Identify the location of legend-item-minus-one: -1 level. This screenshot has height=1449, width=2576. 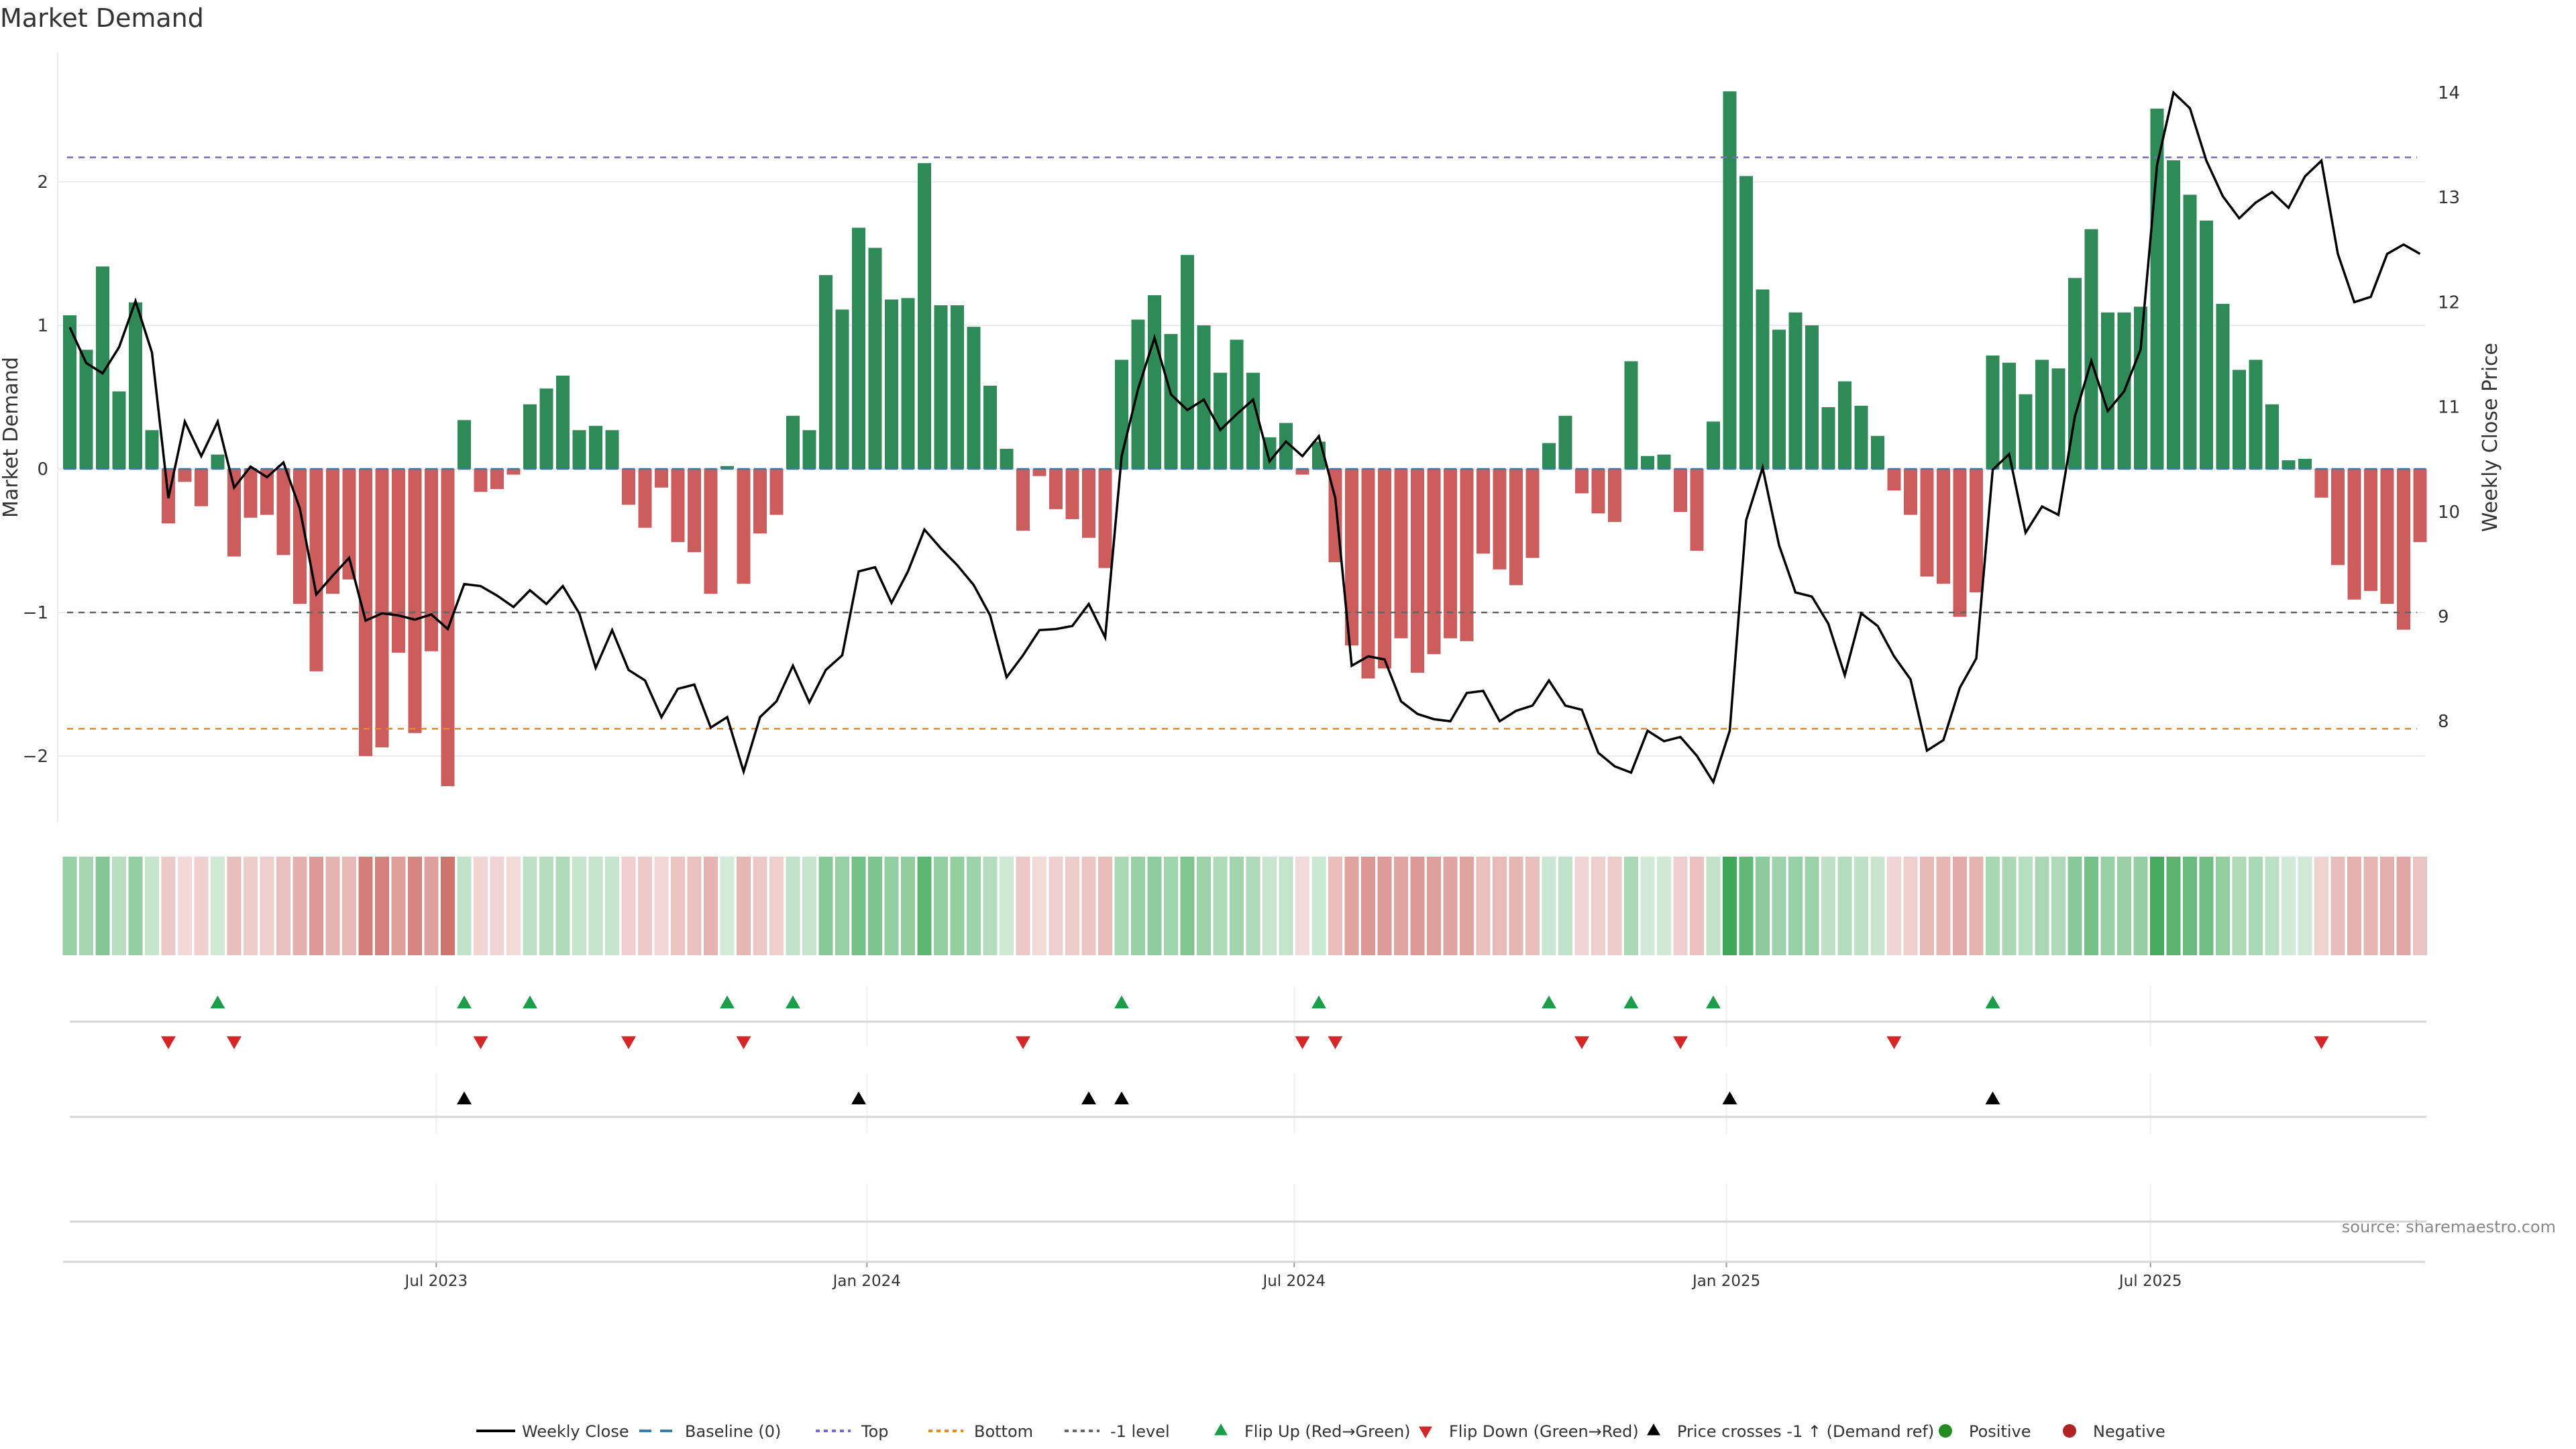
(1117, 1431).